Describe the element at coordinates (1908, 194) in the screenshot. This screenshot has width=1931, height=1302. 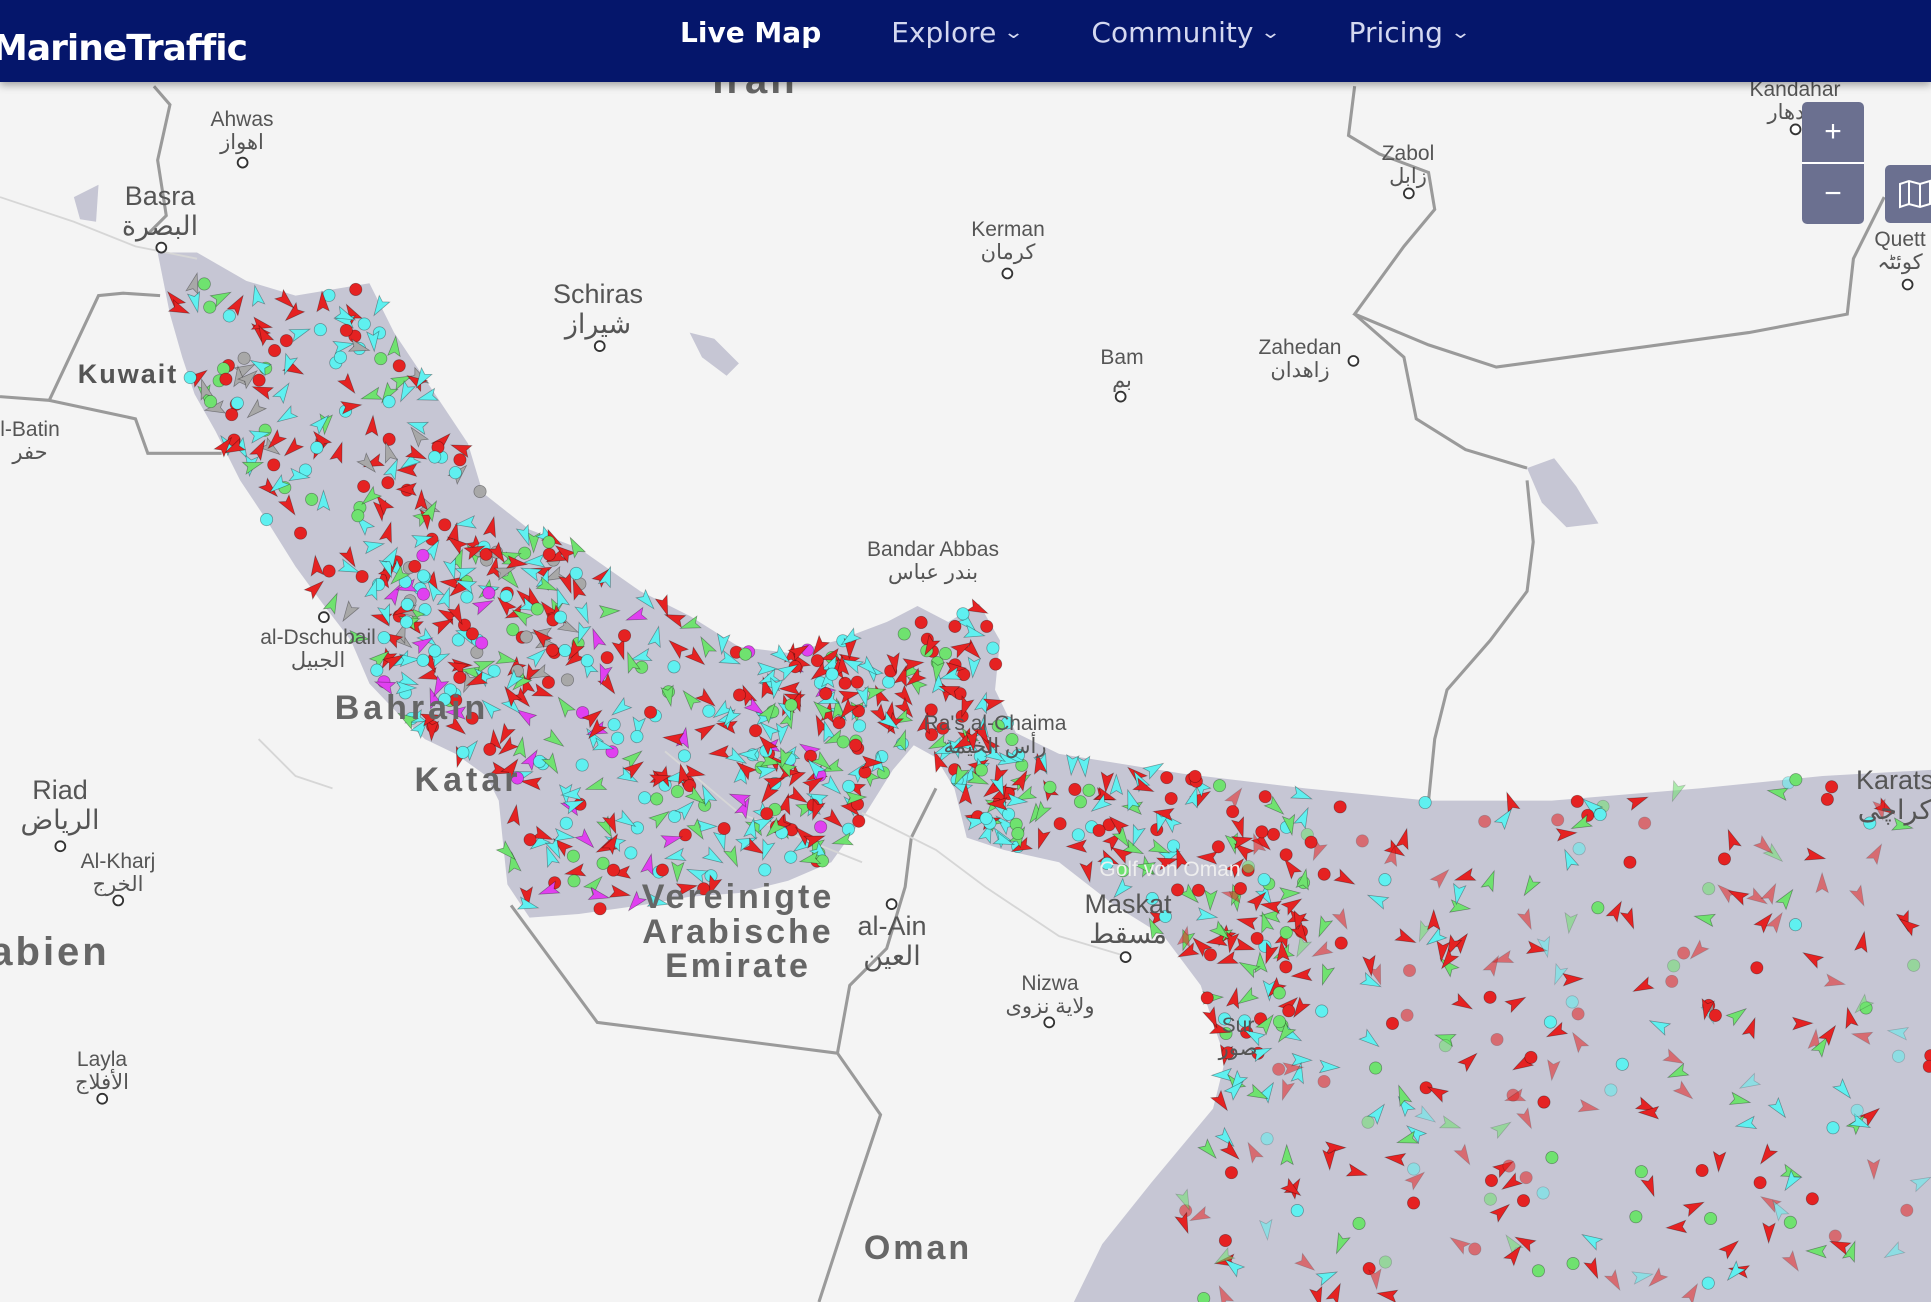
I see `map-layers-button` at that location.